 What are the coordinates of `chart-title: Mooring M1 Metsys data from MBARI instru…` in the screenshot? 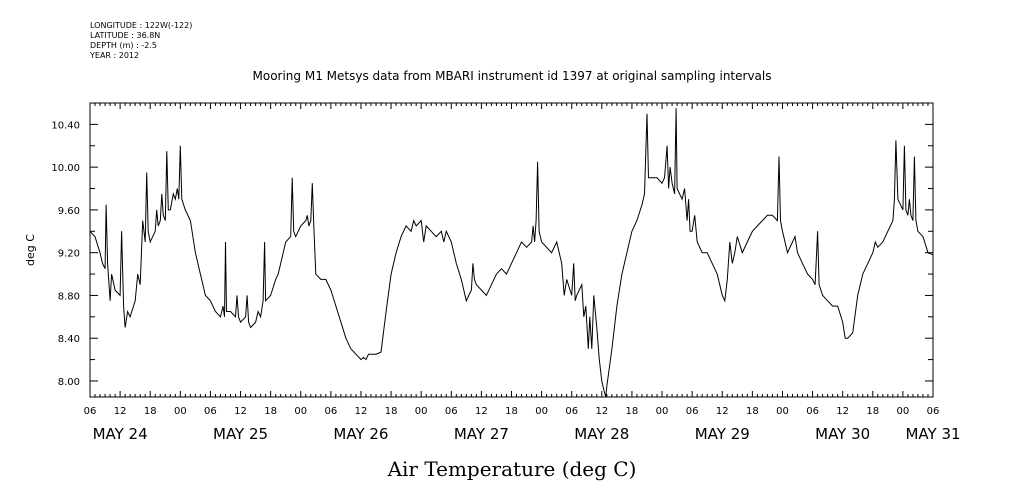 It's located at (512, 76).